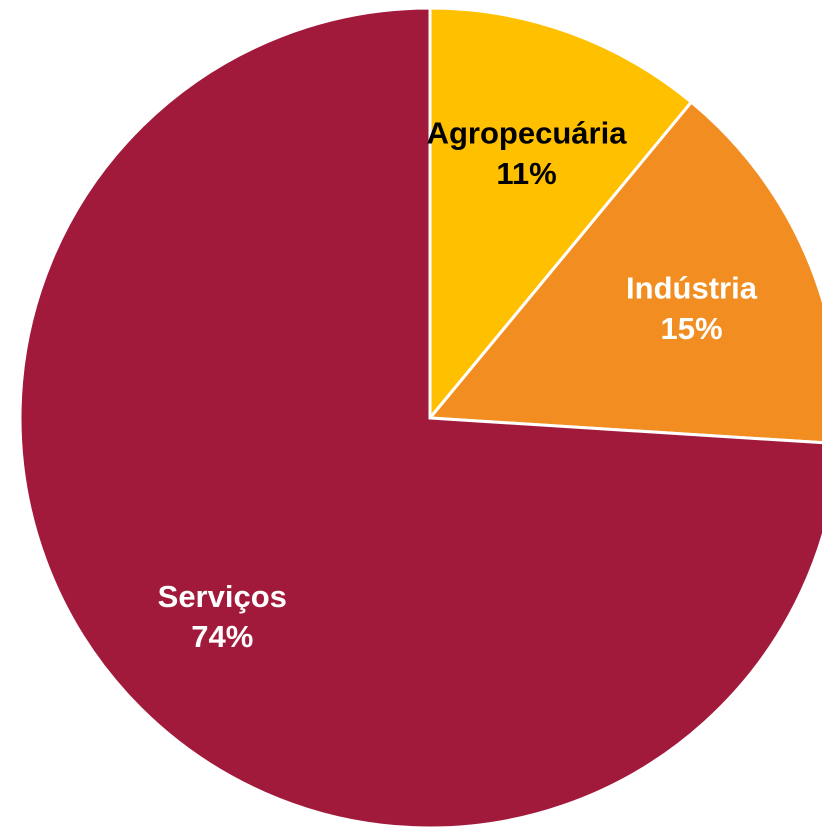 The image size is (822, 827). Describe the element at coordinates (527, 133) in the screenshot. I see `slice-category-label: Agropecuária` at that location.